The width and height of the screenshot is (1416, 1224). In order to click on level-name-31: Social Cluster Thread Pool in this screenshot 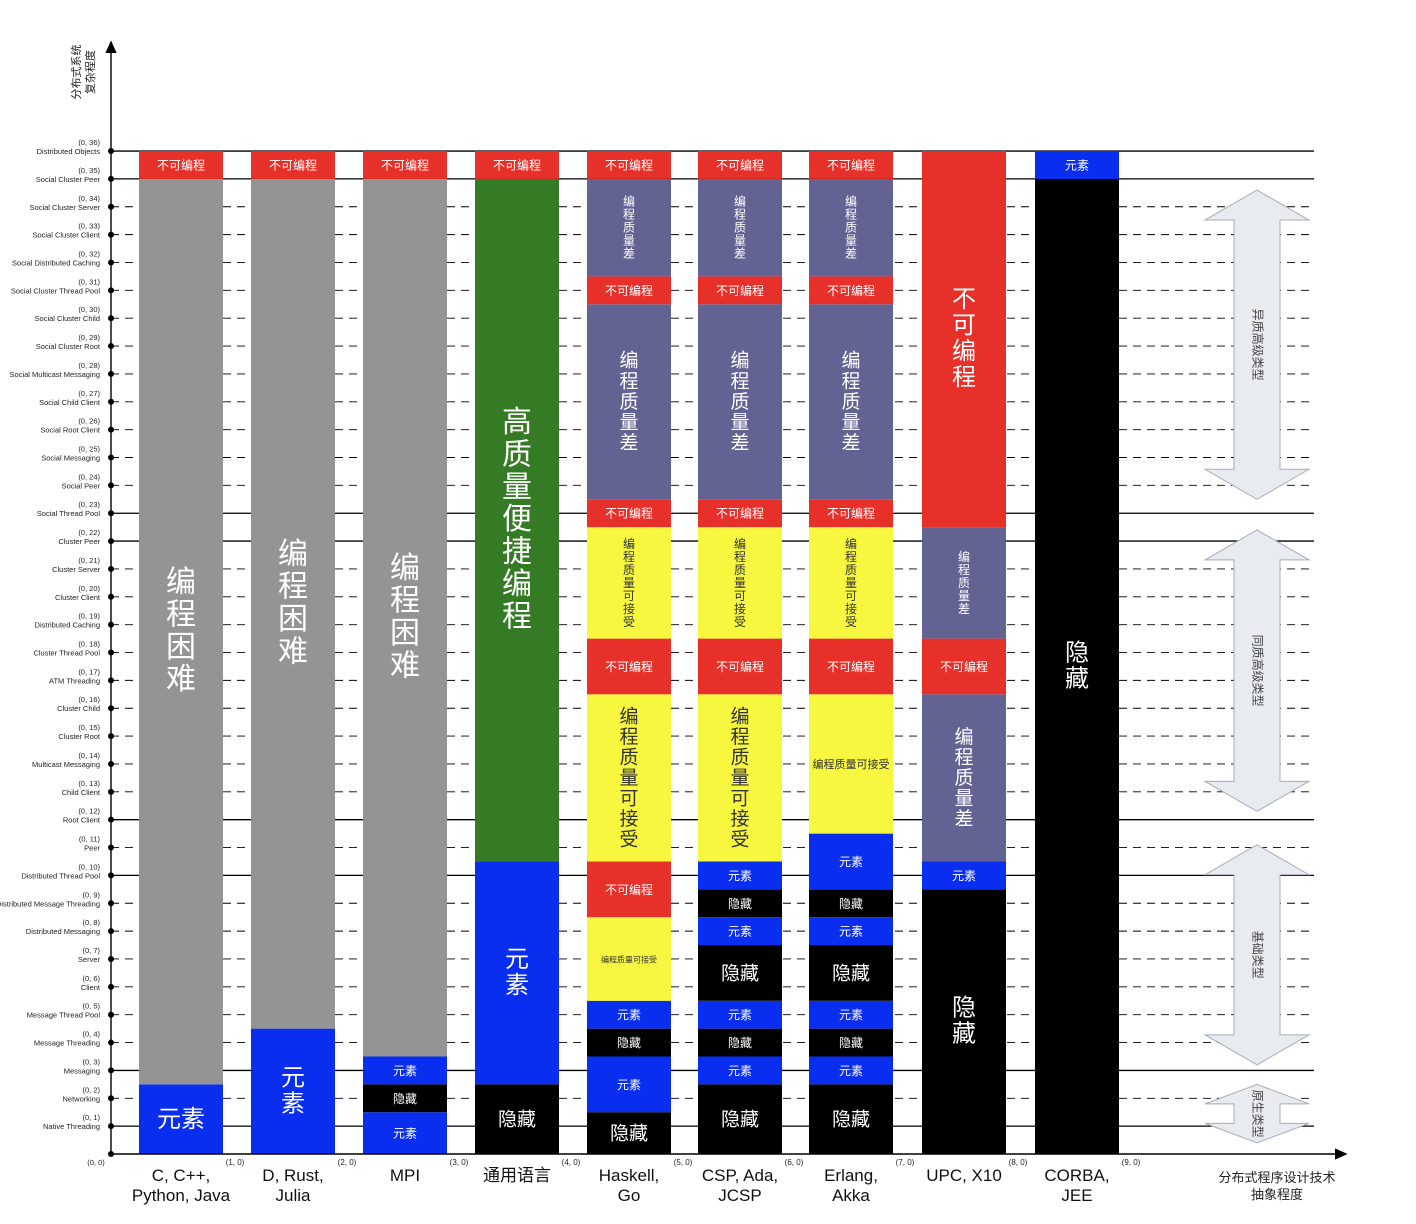, I will do `click(55, 290)`.